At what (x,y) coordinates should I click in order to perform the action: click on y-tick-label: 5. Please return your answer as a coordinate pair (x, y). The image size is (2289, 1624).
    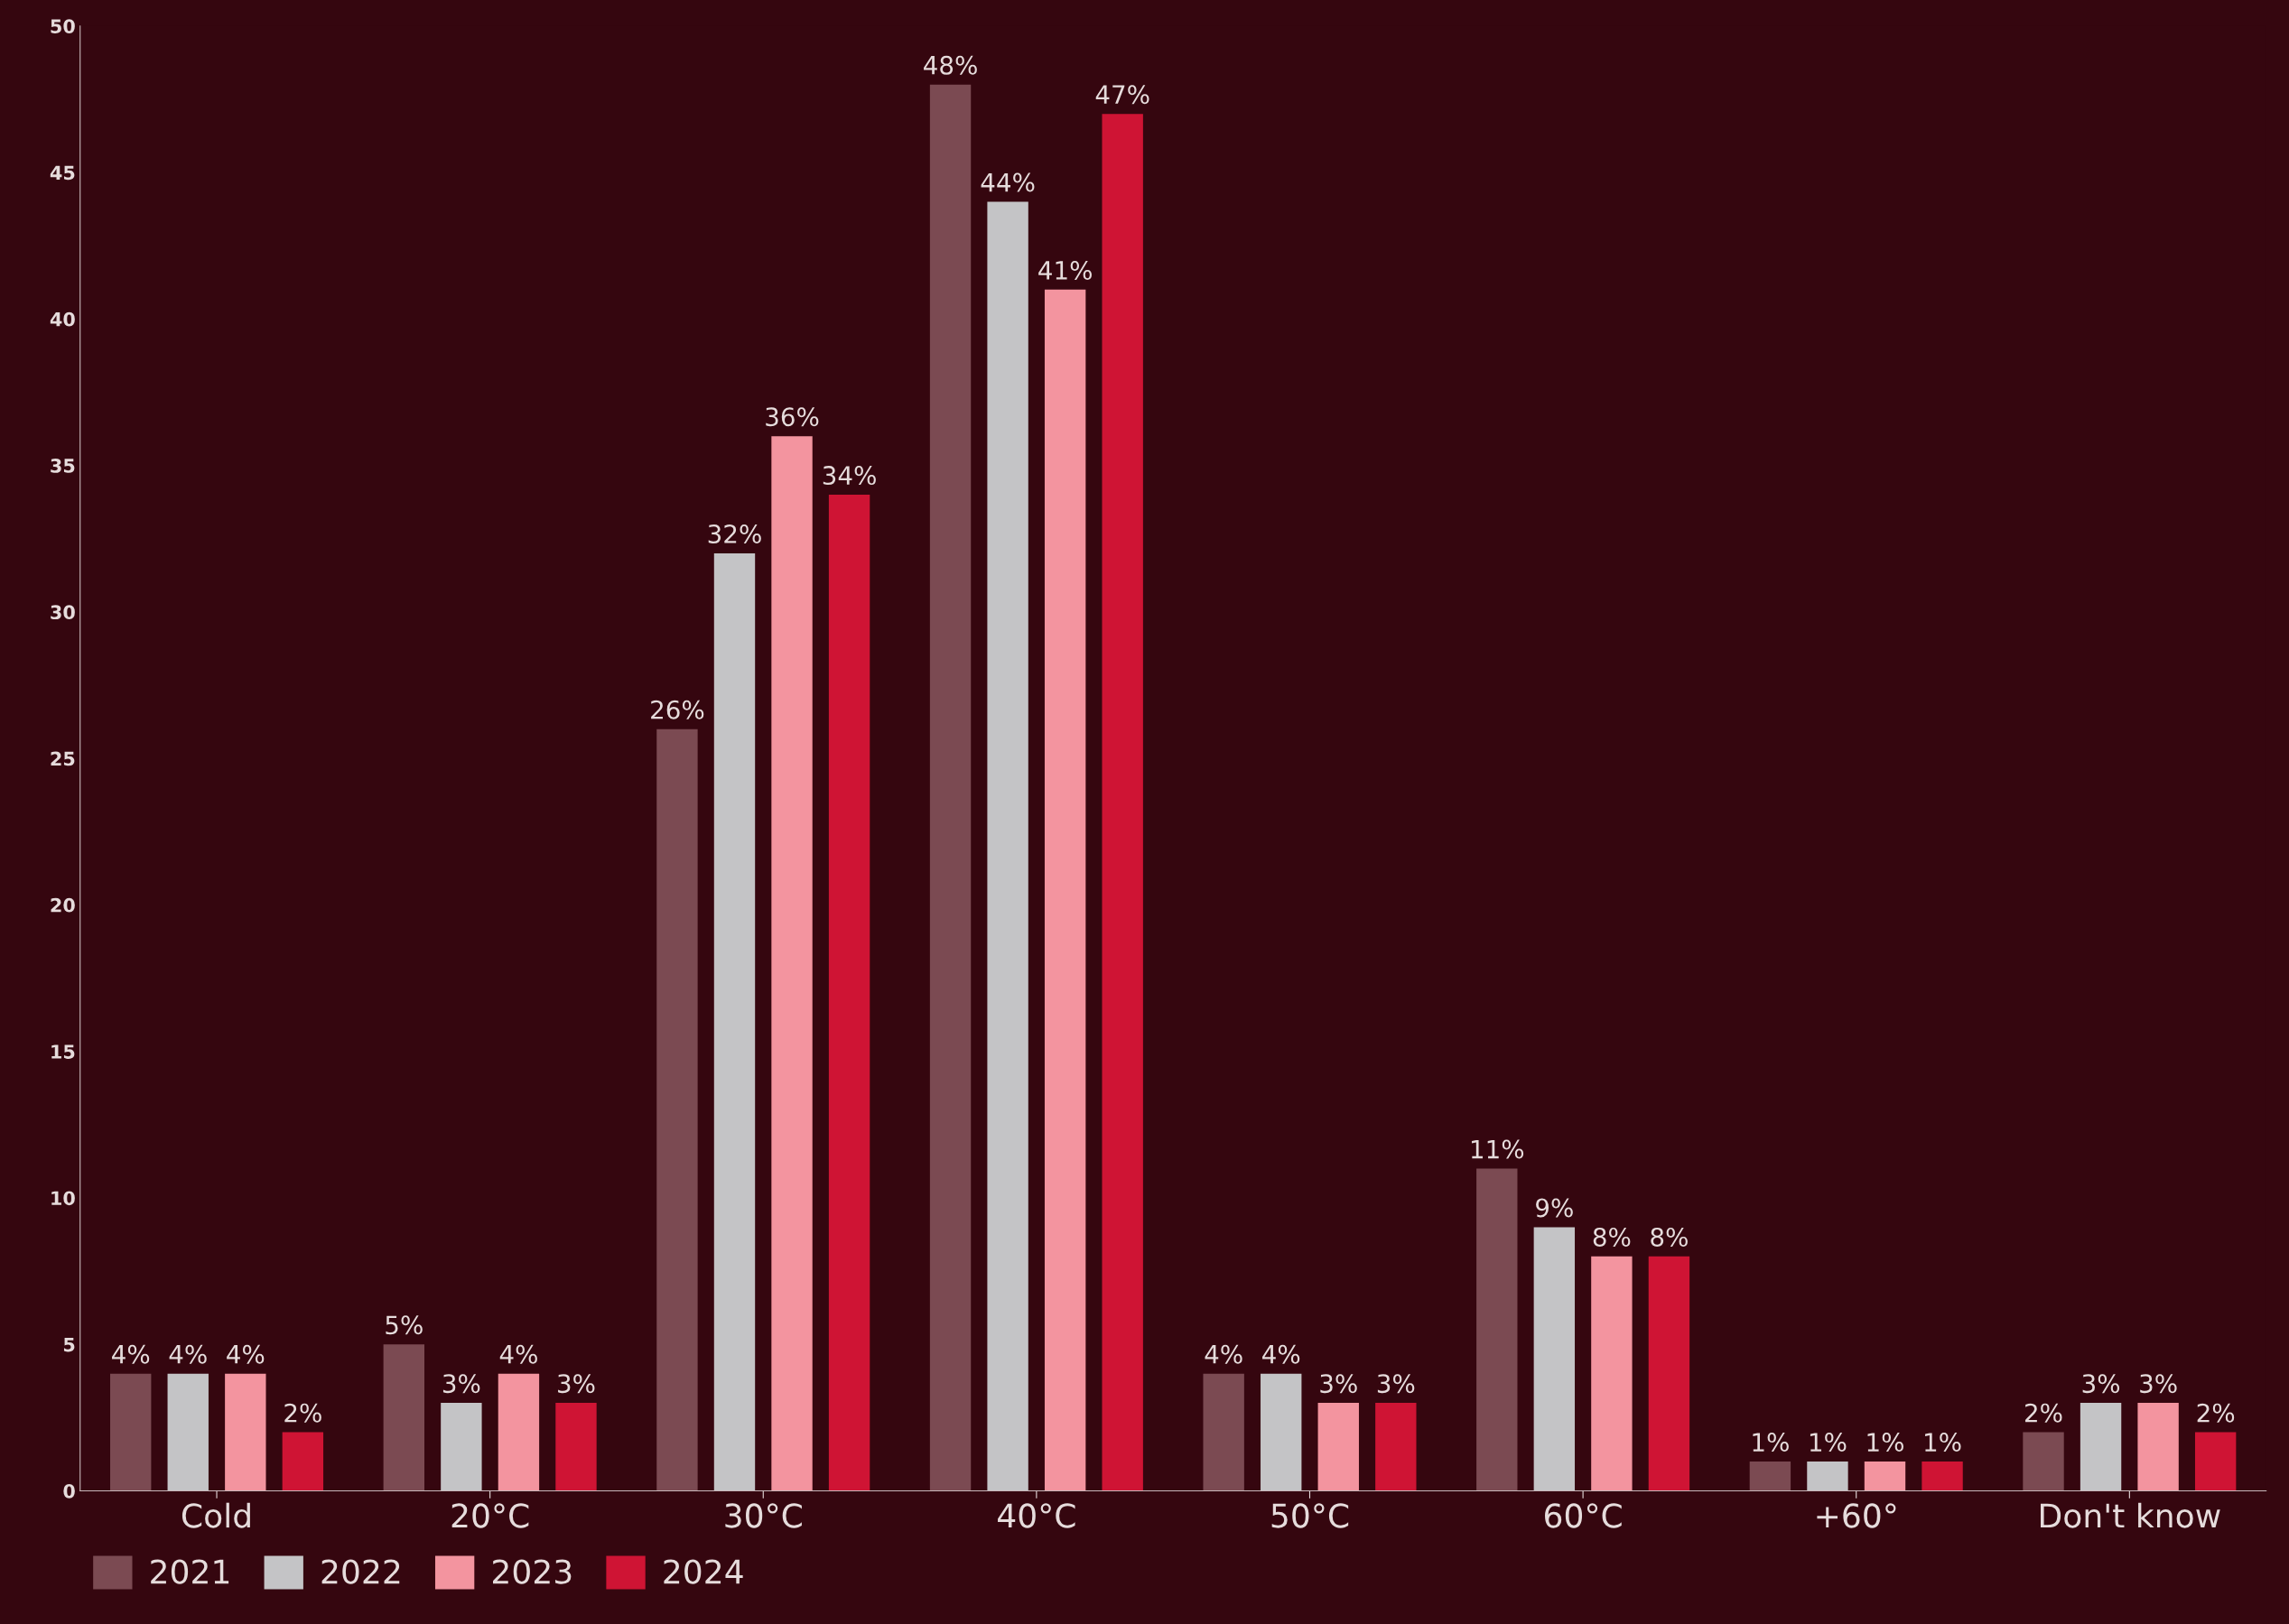
    Looking at the image, I should click on (69, 1344).